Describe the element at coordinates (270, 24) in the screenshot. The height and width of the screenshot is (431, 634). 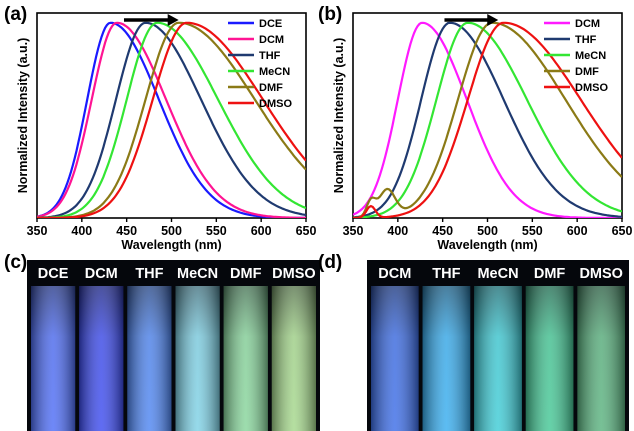
I see `legend-label-dce: DCE` at that location.